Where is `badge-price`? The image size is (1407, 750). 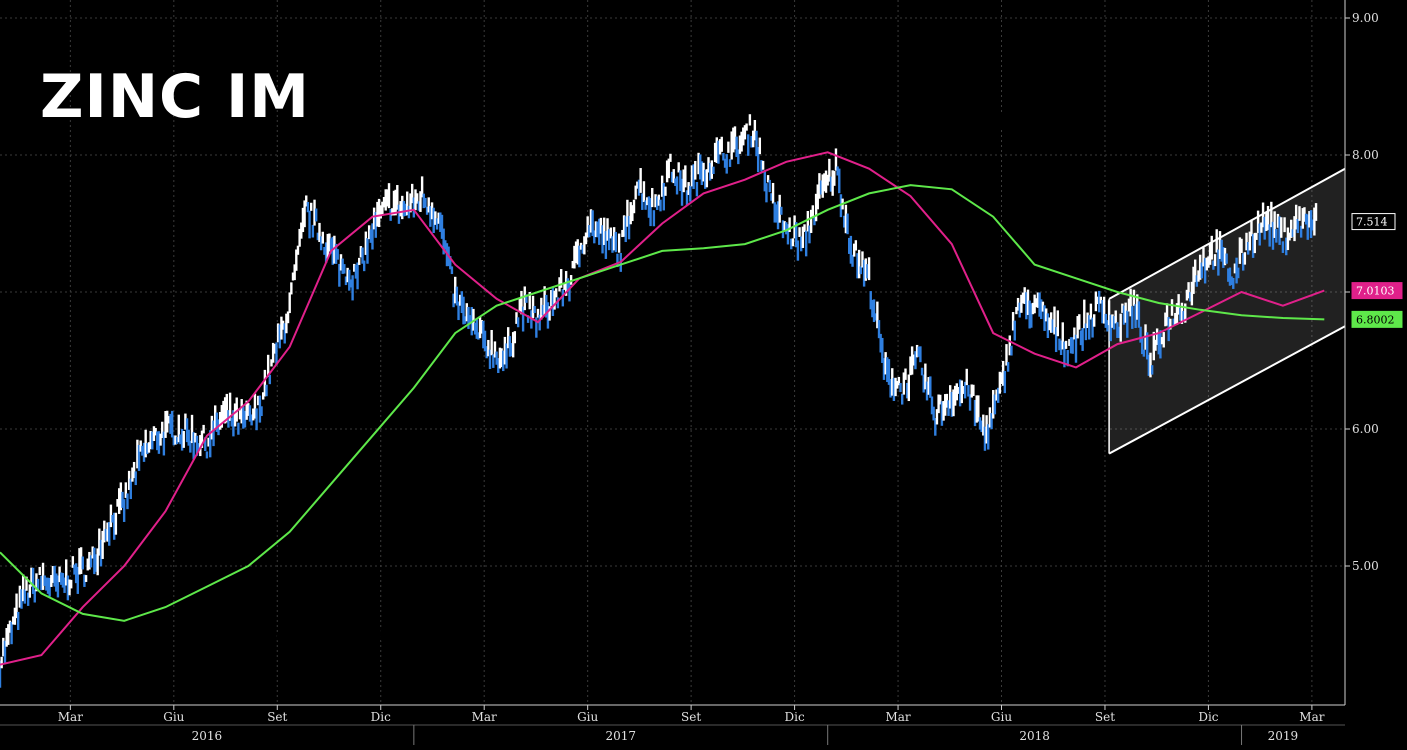
badge-price is located at coordinates (1373, 222).